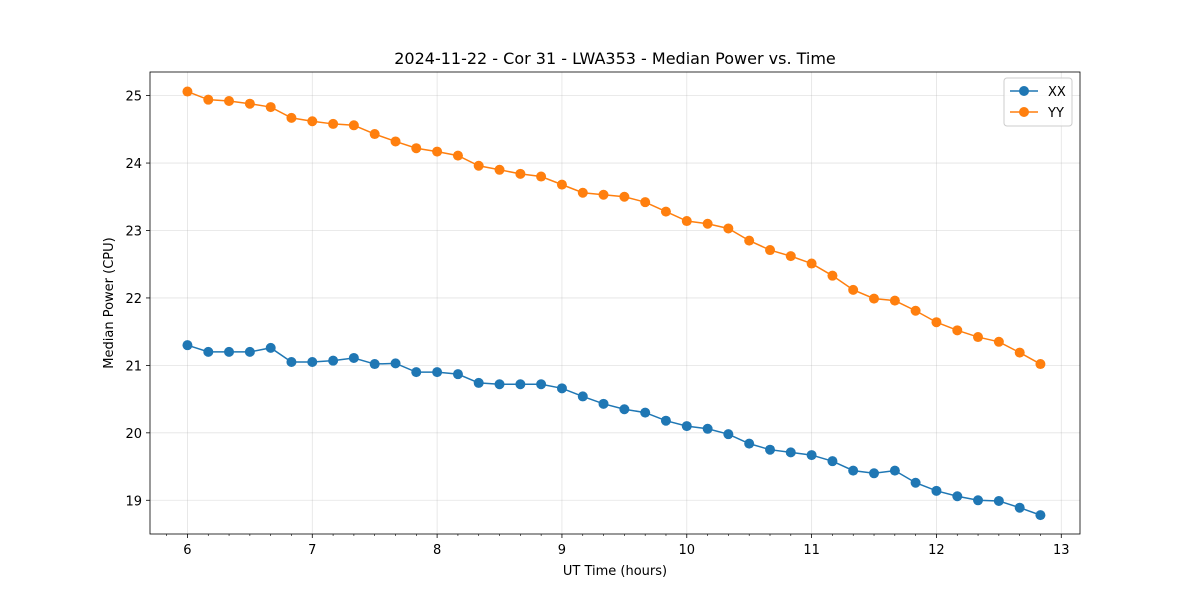 The height and width of the screenshot is (600, 1200). What do you see at coordinates (562, 550) in the screenshot?
I see `x-tick-label: 9` at bounding box center [562, 550].